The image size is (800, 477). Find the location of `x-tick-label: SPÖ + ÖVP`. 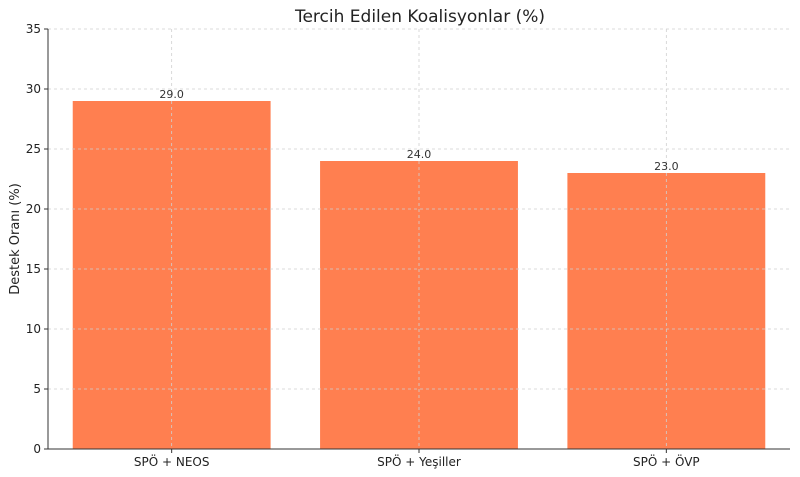

x-tick-label: SPÖ + ÖVP is located at coordinates (666, 461).